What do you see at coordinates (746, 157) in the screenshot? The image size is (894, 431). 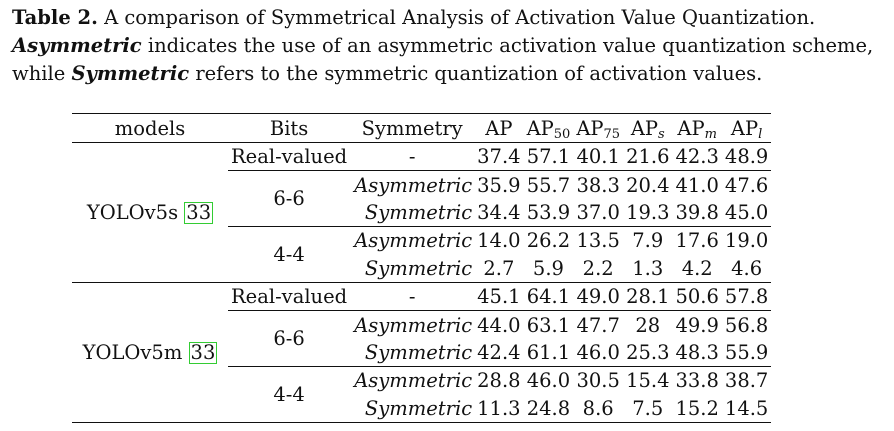 I see `value-cell: 48.9` at bounding box center [746, 157].